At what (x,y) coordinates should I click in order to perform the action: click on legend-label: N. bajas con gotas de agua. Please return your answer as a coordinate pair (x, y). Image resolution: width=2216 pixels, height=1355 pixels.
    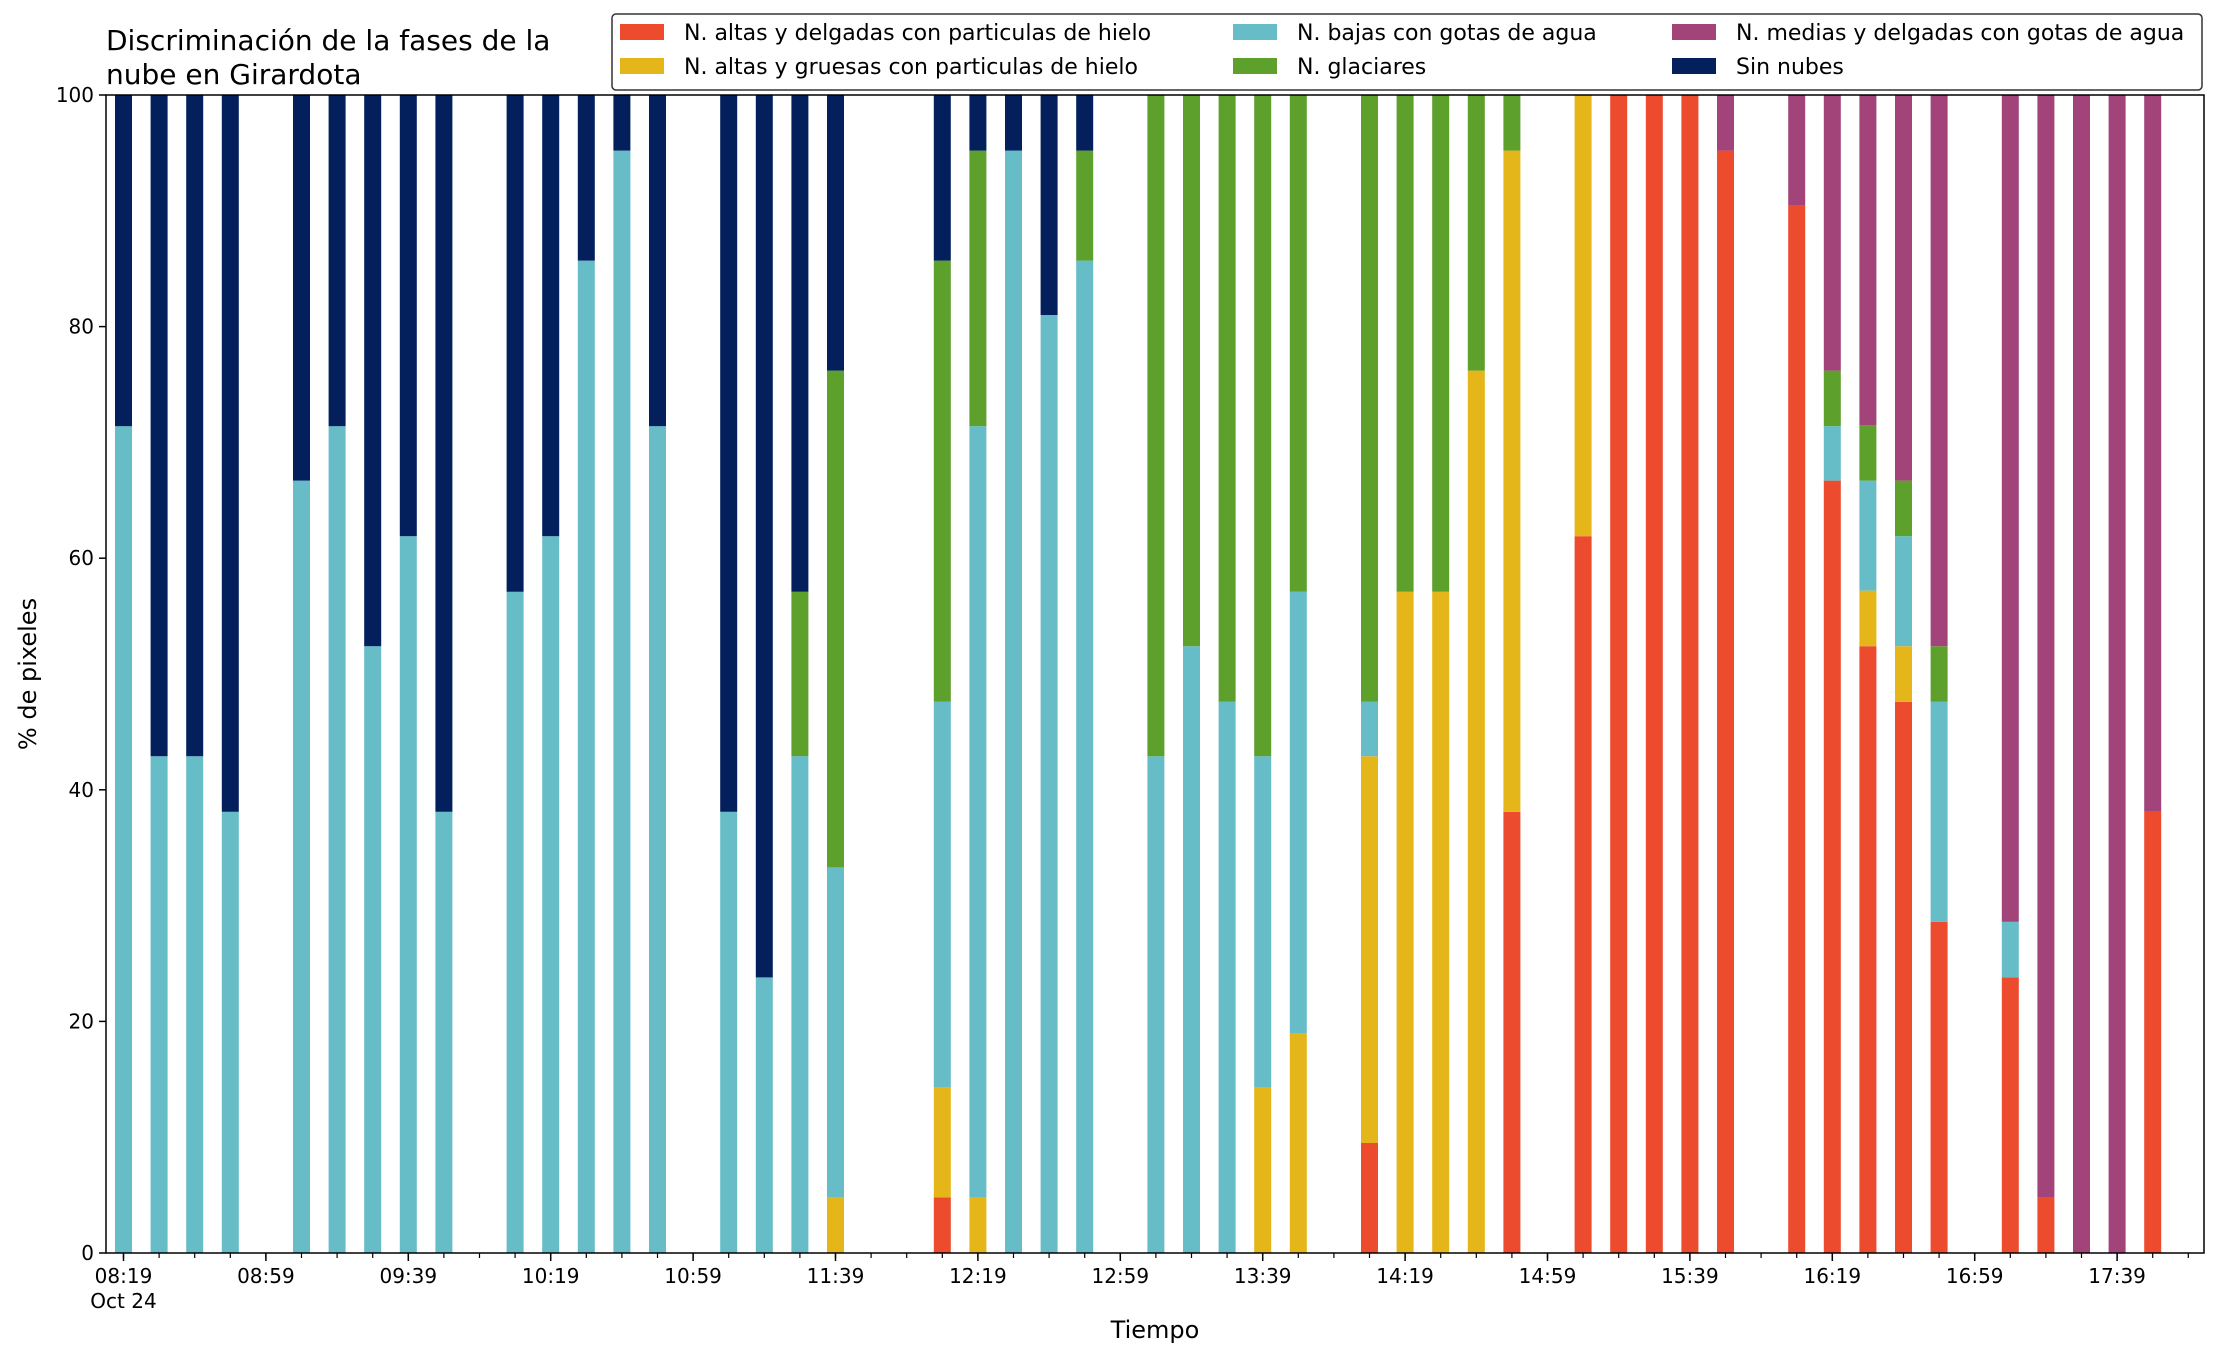
    Looking at the image, I should click on (1447, 33).